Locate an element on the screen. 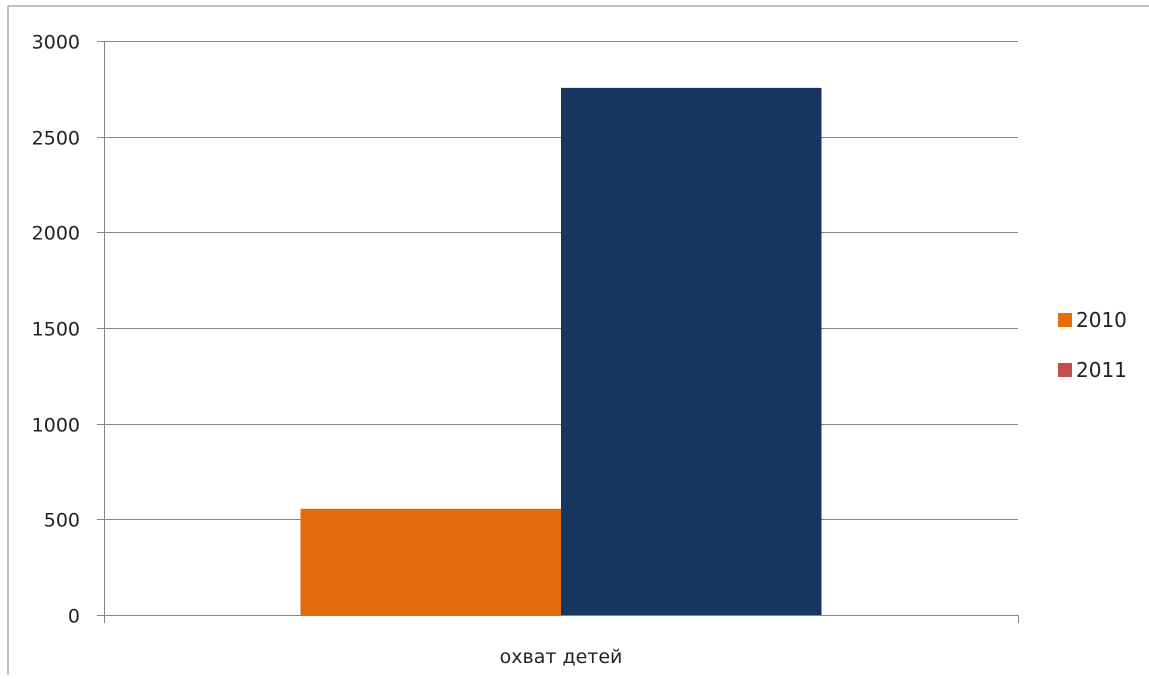  x-axis-category-labels: охват детей is located at coordinates (561, 657).